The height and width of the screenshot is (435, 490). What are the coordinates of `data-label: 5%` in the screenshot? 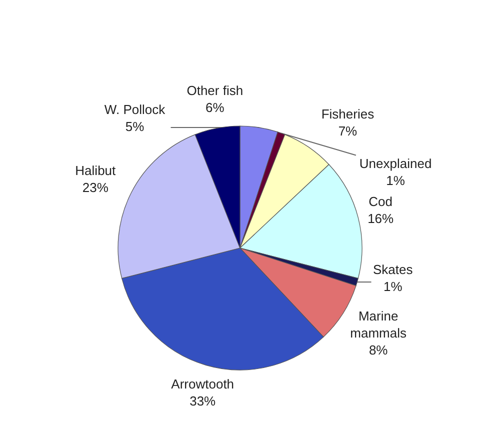 It's located at (135, 126).